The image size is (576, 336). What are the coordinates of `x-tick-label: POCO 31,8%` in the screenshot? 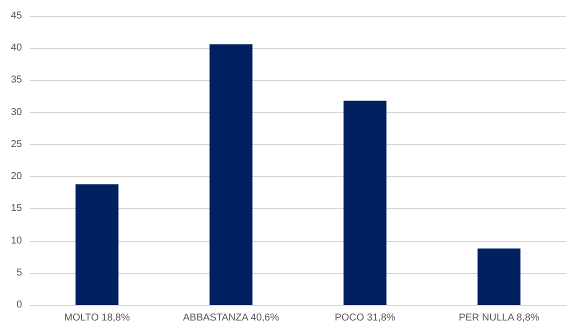 It's located at (365, 318).